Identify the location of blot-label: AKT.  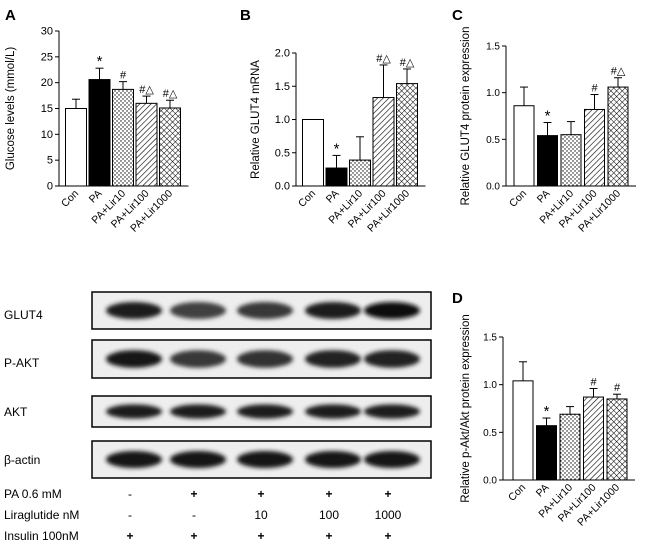
(16, 412).